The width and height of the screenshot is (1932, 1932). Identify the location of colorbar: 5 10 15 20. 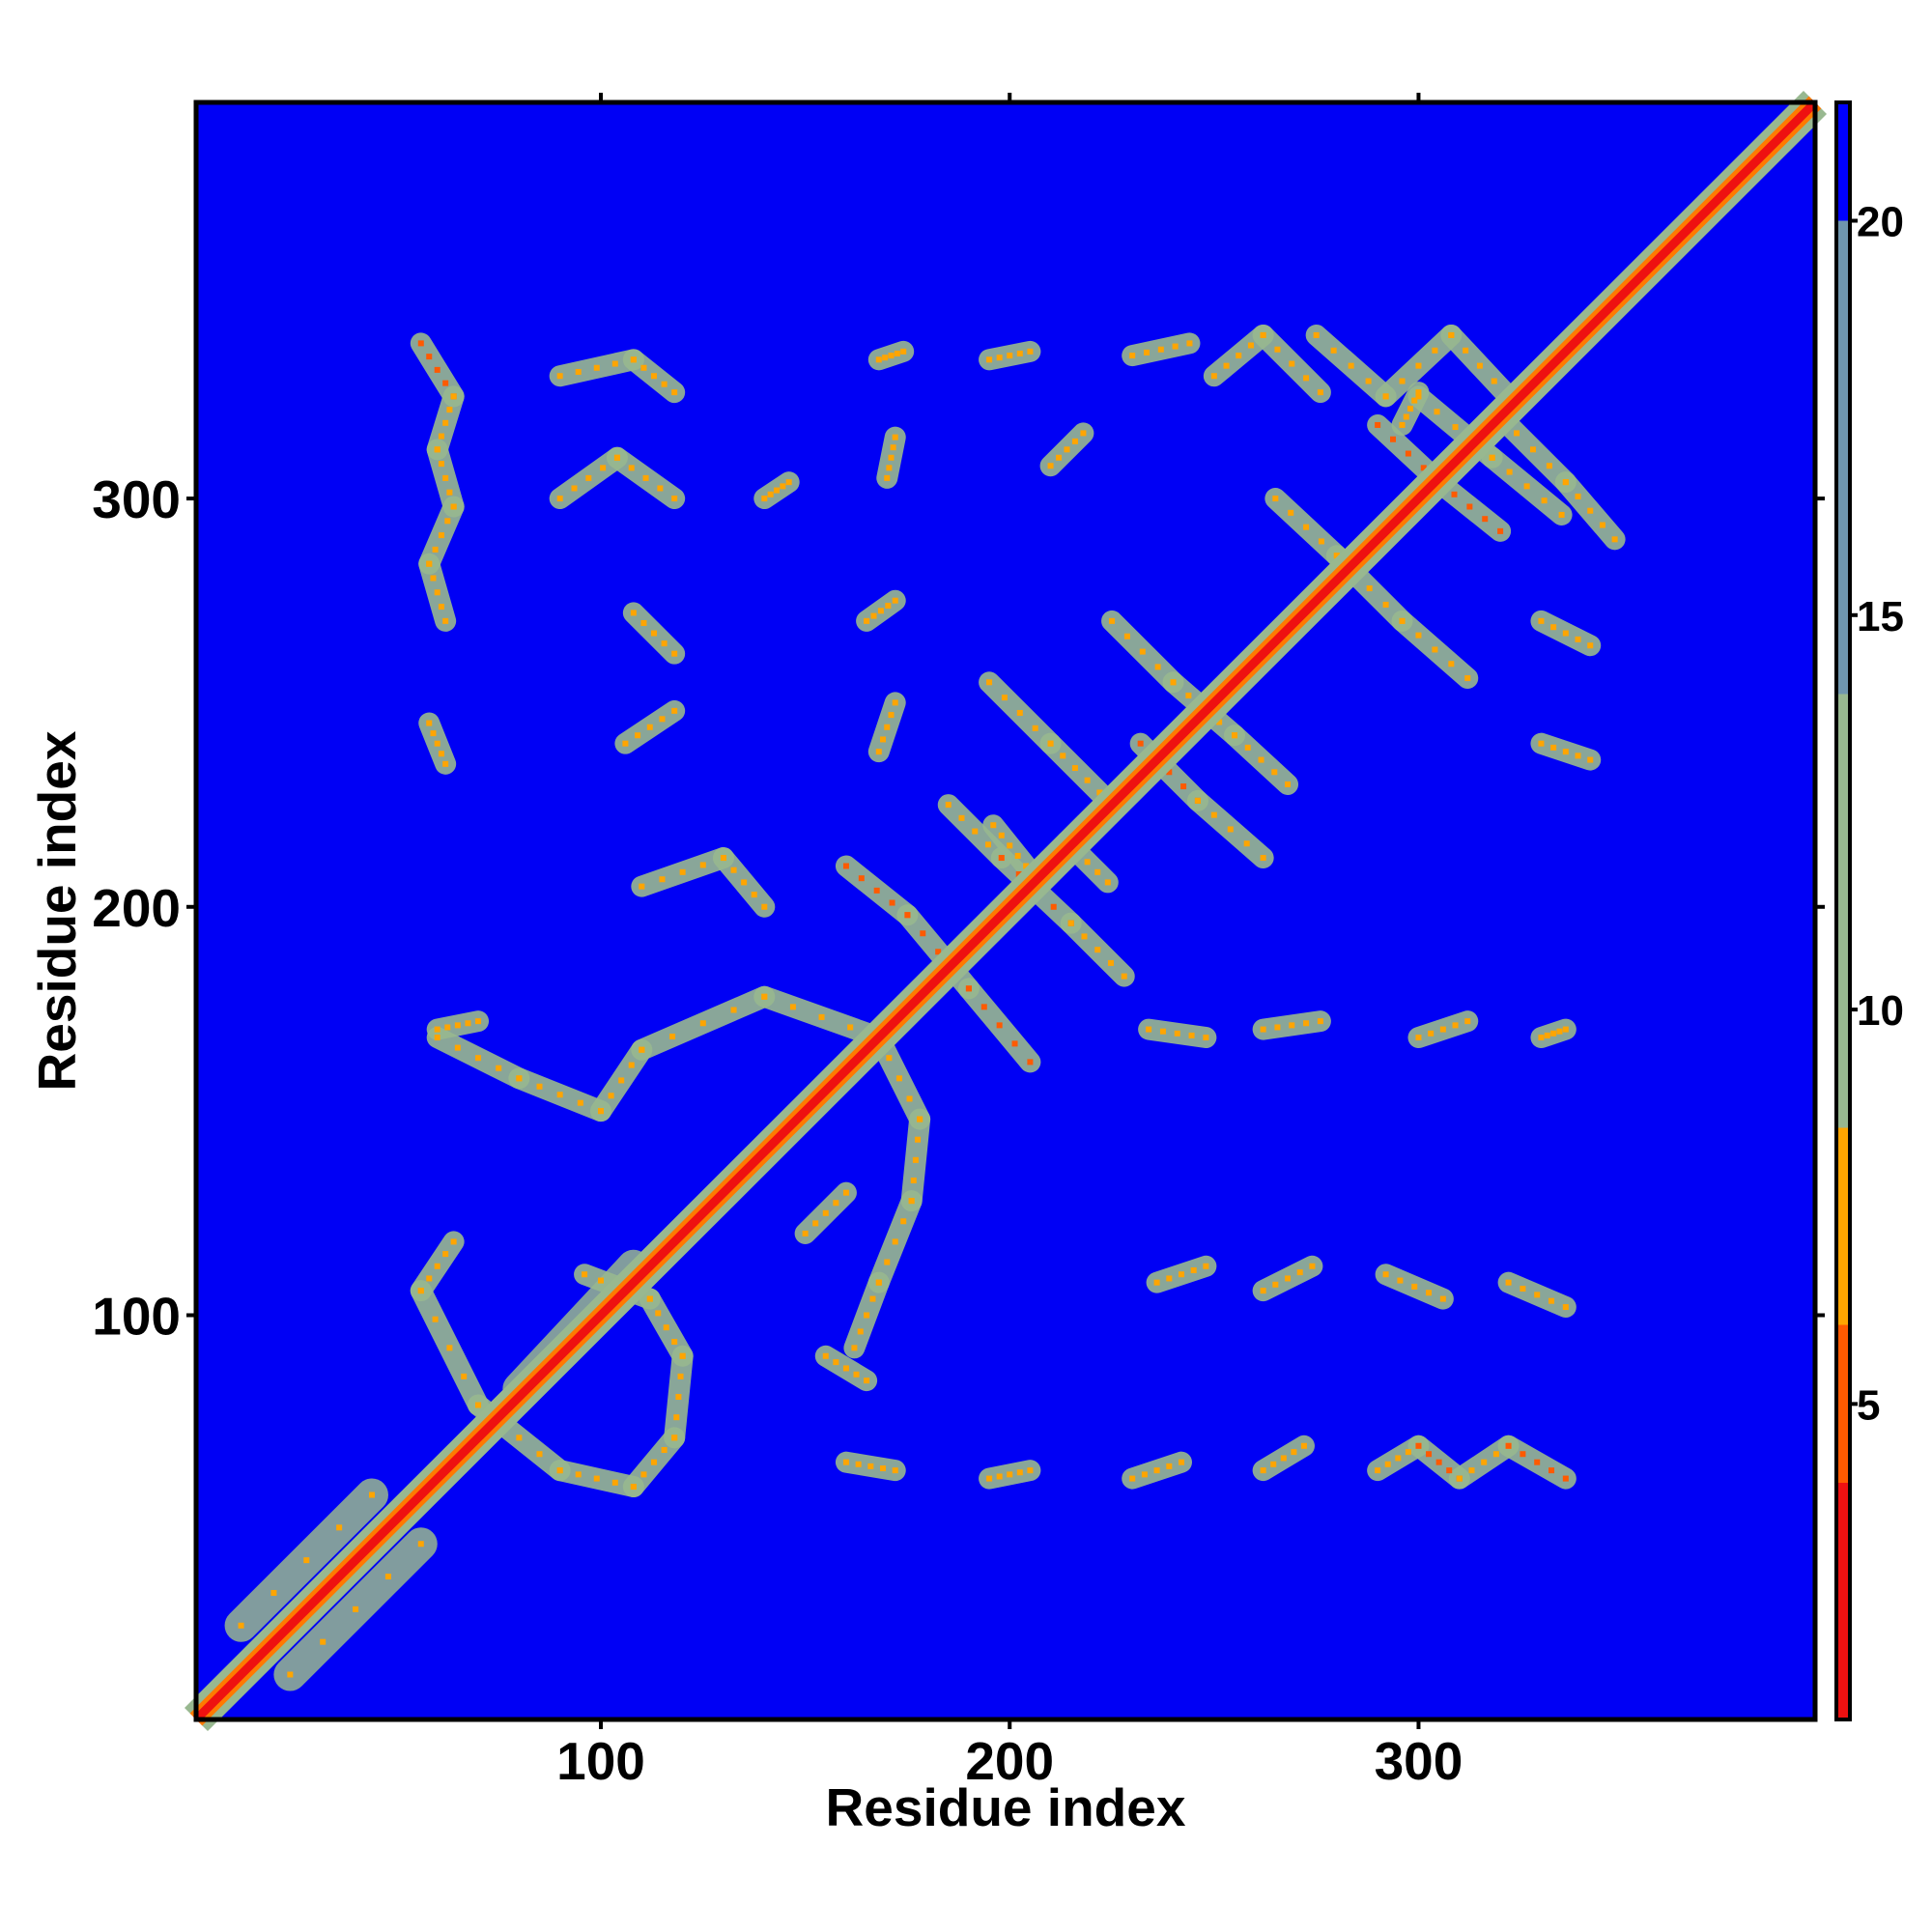
(1869, 910).